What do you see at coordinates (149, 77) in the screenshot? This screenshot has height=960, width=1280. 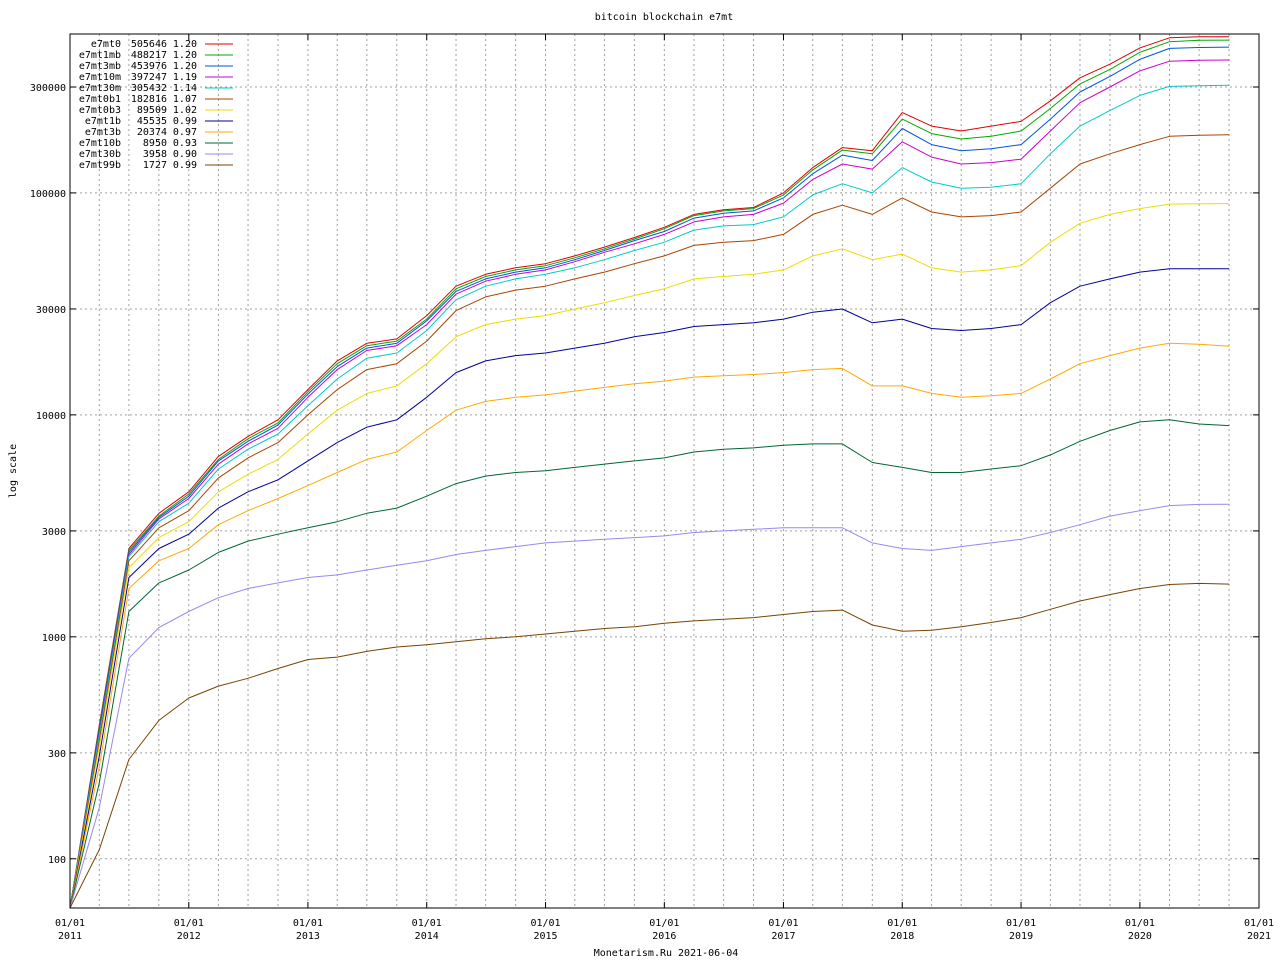 I see `legend-entry-count: 397247` at bounding box center [149, 77].